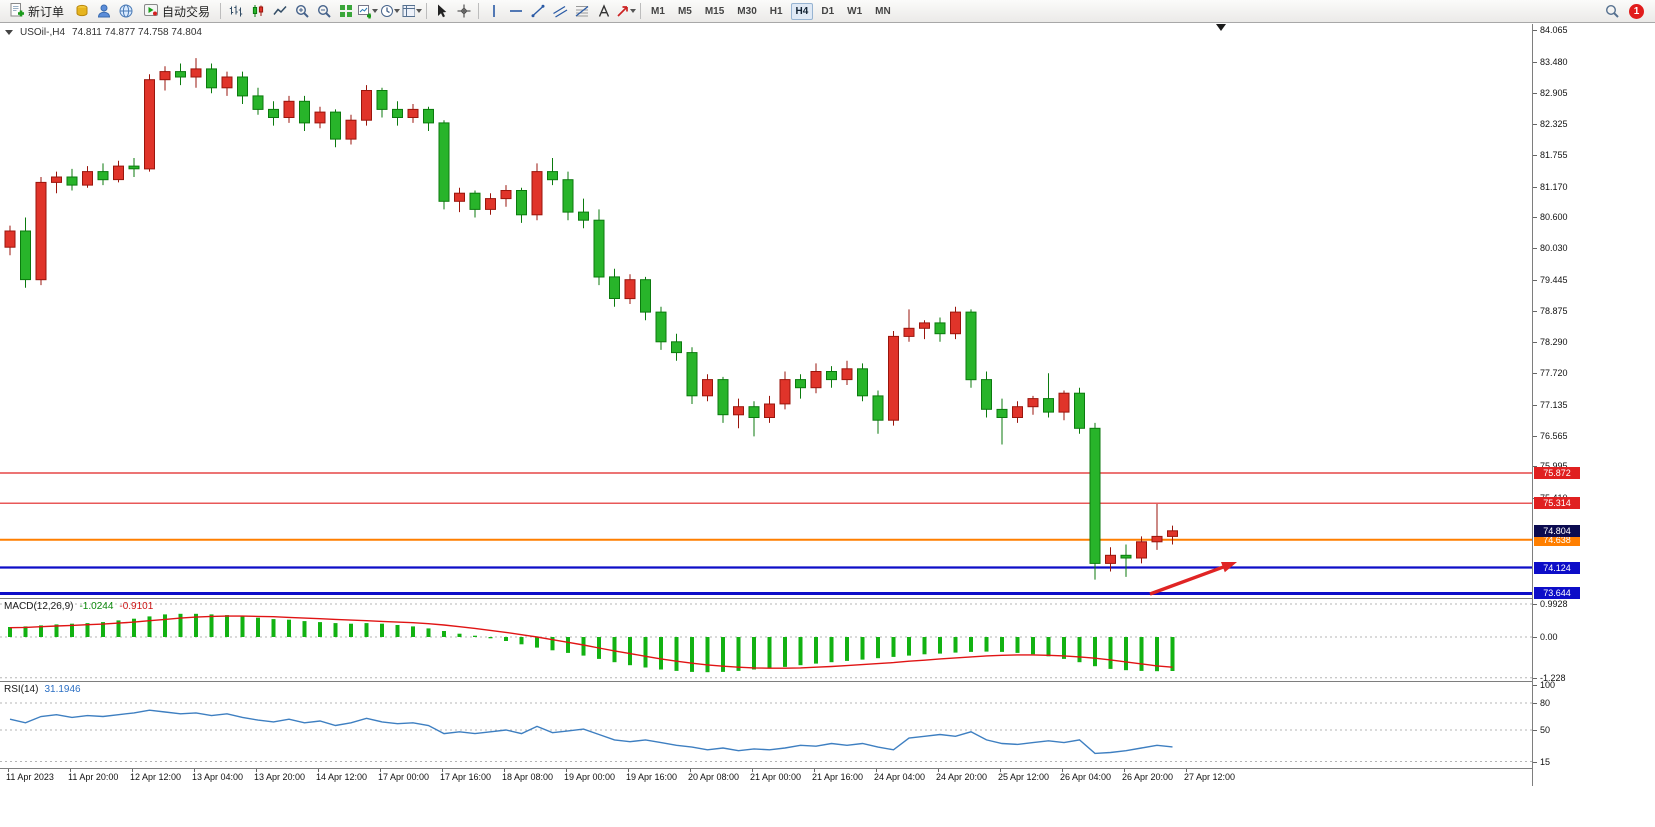 The width and height of the screenshot is (1655, 827). What do you see at coordinates (176, 11) in the screenshot?
I see `autotrading-button: 自动交易` at bounding box center [176, 11].